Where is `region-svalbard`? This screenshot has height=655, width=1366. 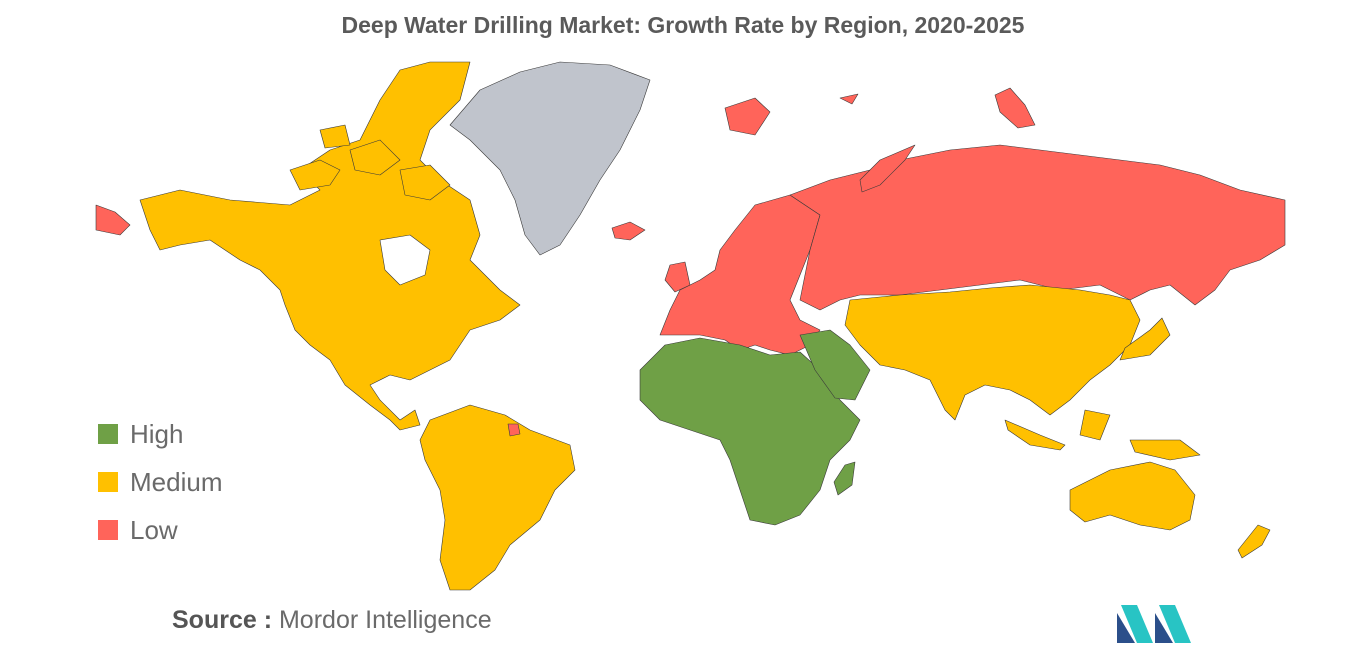 region-svalbard is located at coordinates (791, 114).